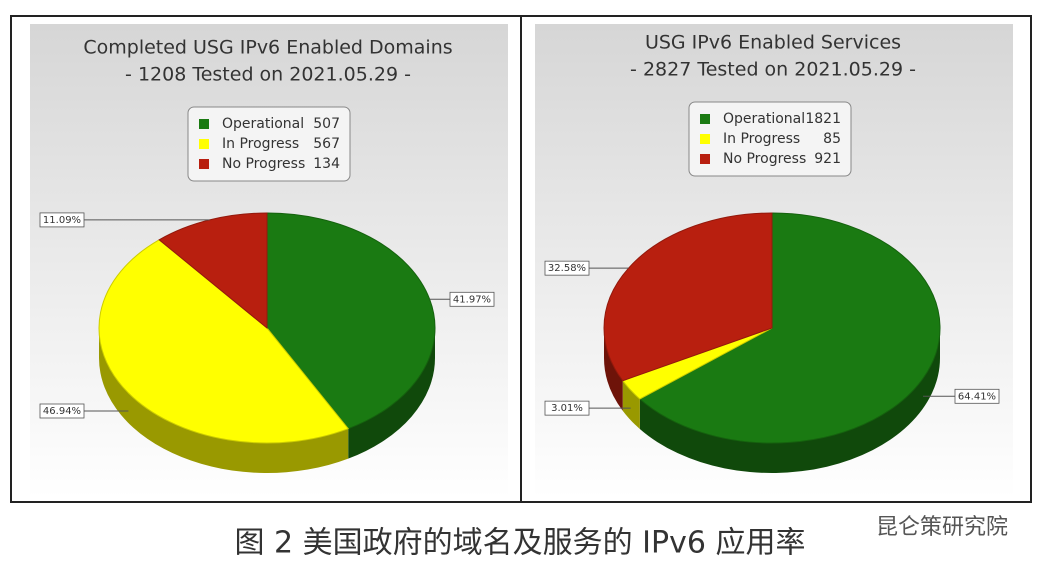 The height and width of the screenshot is (578, 1042). Describe the element at coordinates (942, 527) in the screenshot. I see `watermark: 昆仑策研究院` at that location.